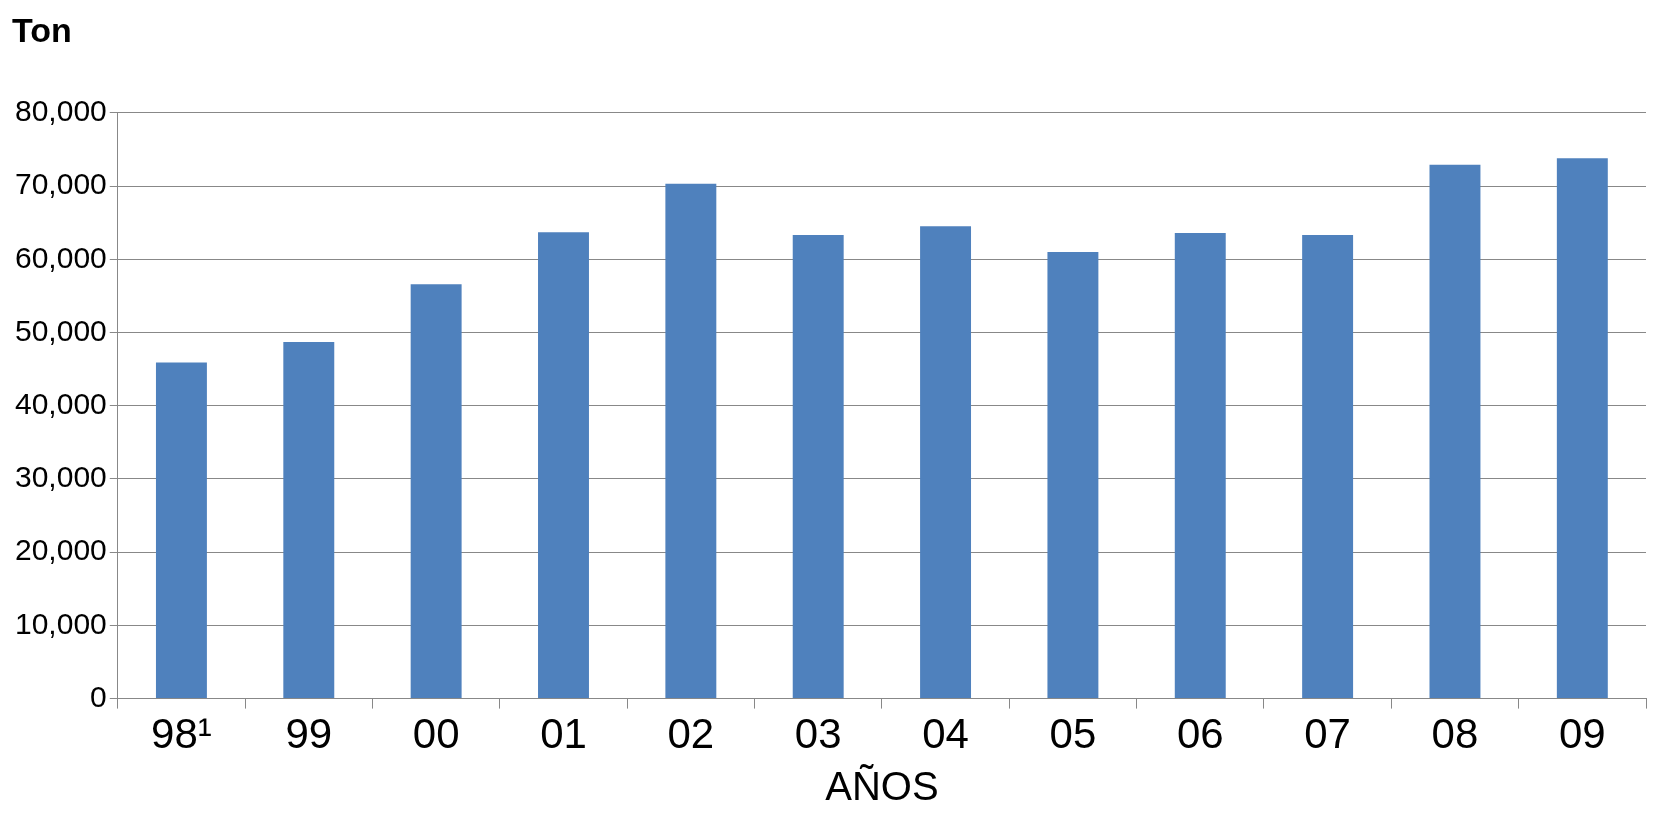  I want to click on x-tick-label: 08, so click(1455, 734).